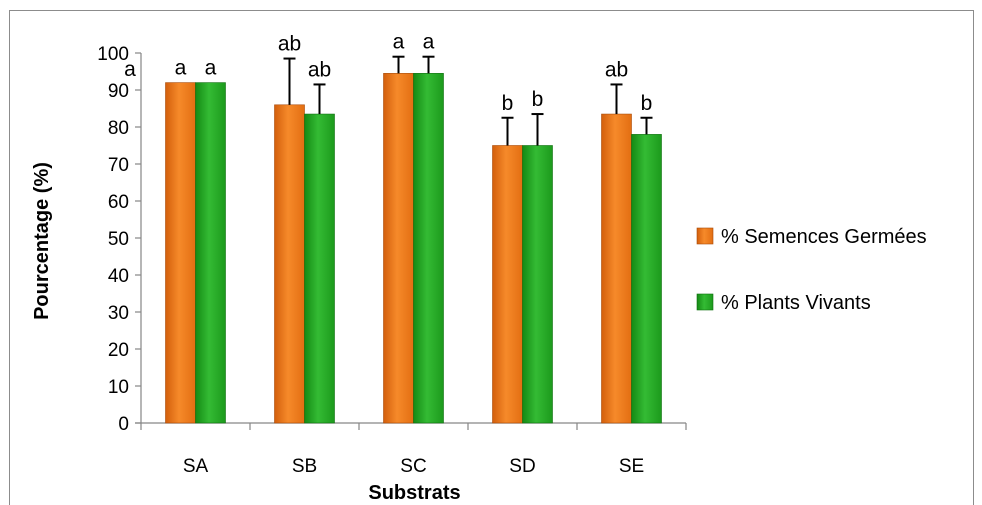 The height and width of the screenshot is (505, 982). Describe the element at coordinates (118, 239) in the screenshot. I see `y-tick-label: 50` at that location.